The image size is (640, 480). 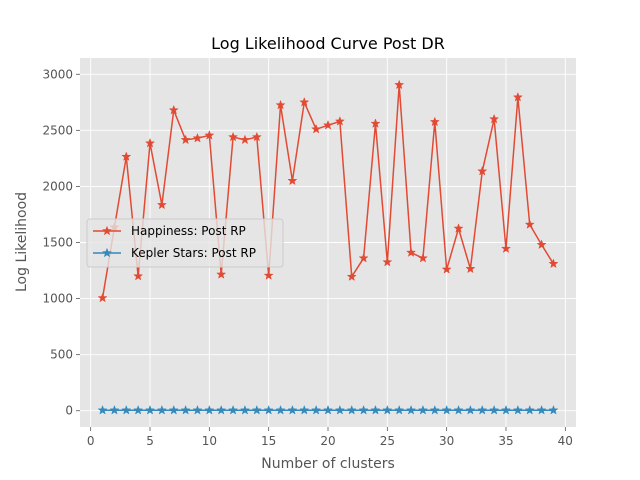 What do you see at coordinates (565, 441) in the screenshot?
I see `x-tick-label: 40` at bounding box center [565, 441].